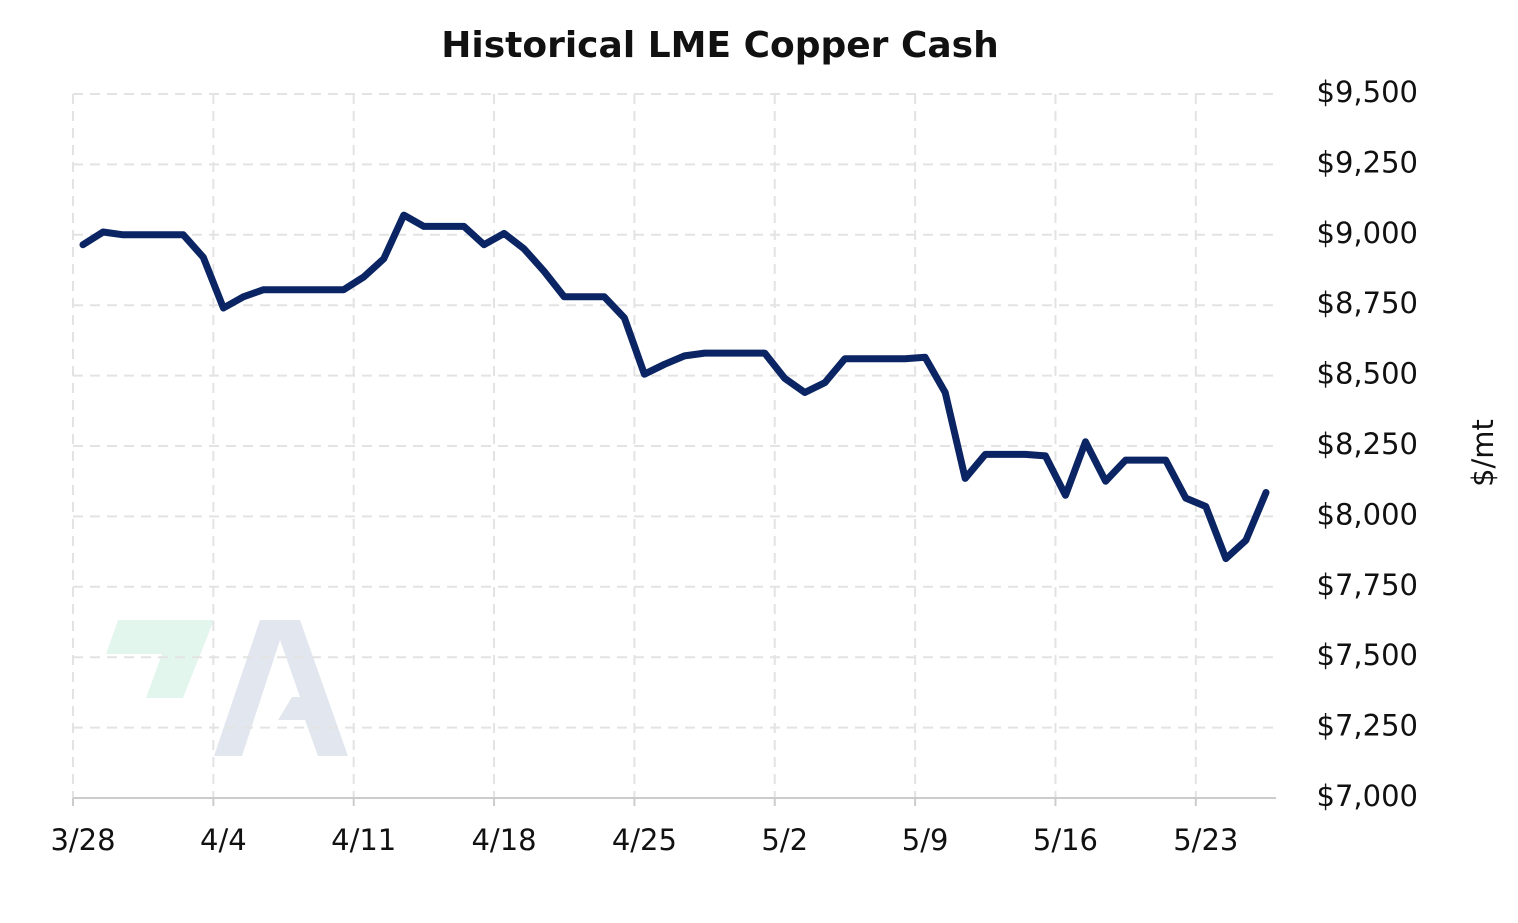 The image size is (1518, 923). What do you see at coordinates (1367, 233) in the screenshot?
I see `y-tick-label: $9,000` at bounding box center [1367, 233].